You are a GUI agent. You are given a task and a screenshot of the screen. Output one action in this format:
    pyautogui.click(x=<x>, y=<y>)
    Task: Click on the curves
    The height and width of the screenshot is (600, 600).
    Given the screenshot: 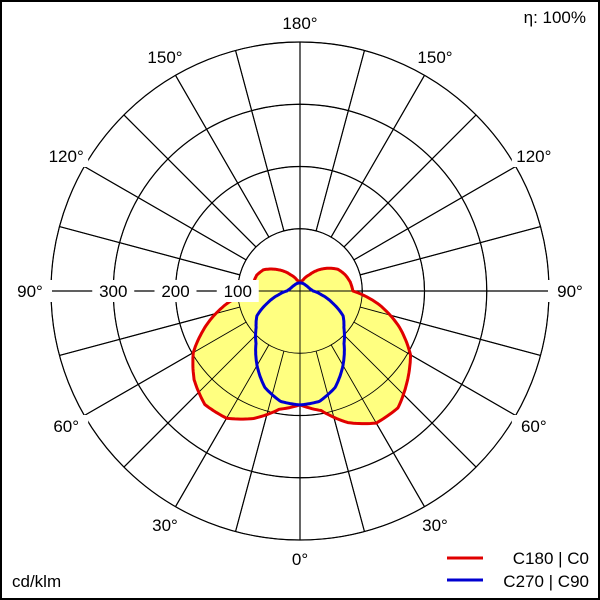 What is the action you would take?
    pyautogui.click(x=301, y=346)
    